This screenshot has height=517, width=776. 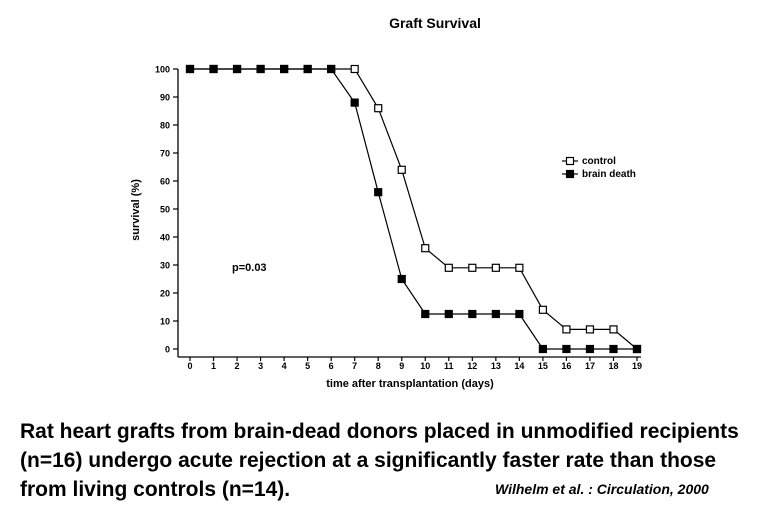 What do you see at coordinates (162, 70) in the screenshot?
I see `y-tick-label: 100` at bounding box center [162, 70].